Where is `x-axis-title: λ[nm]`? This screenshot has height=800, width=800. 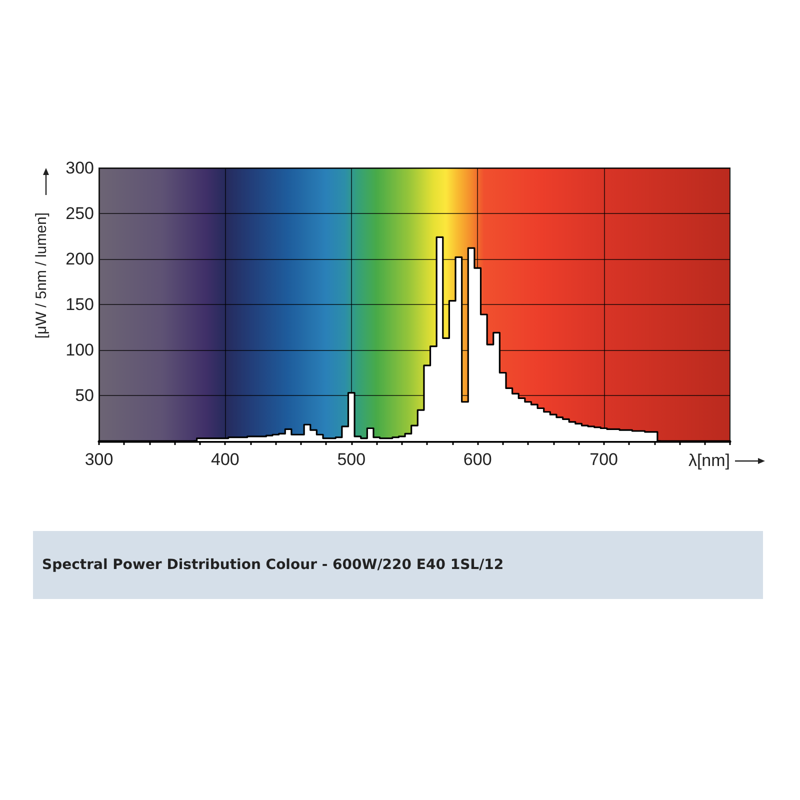 x-axis-title: λ[nm] is located at coordinates (709, 460).